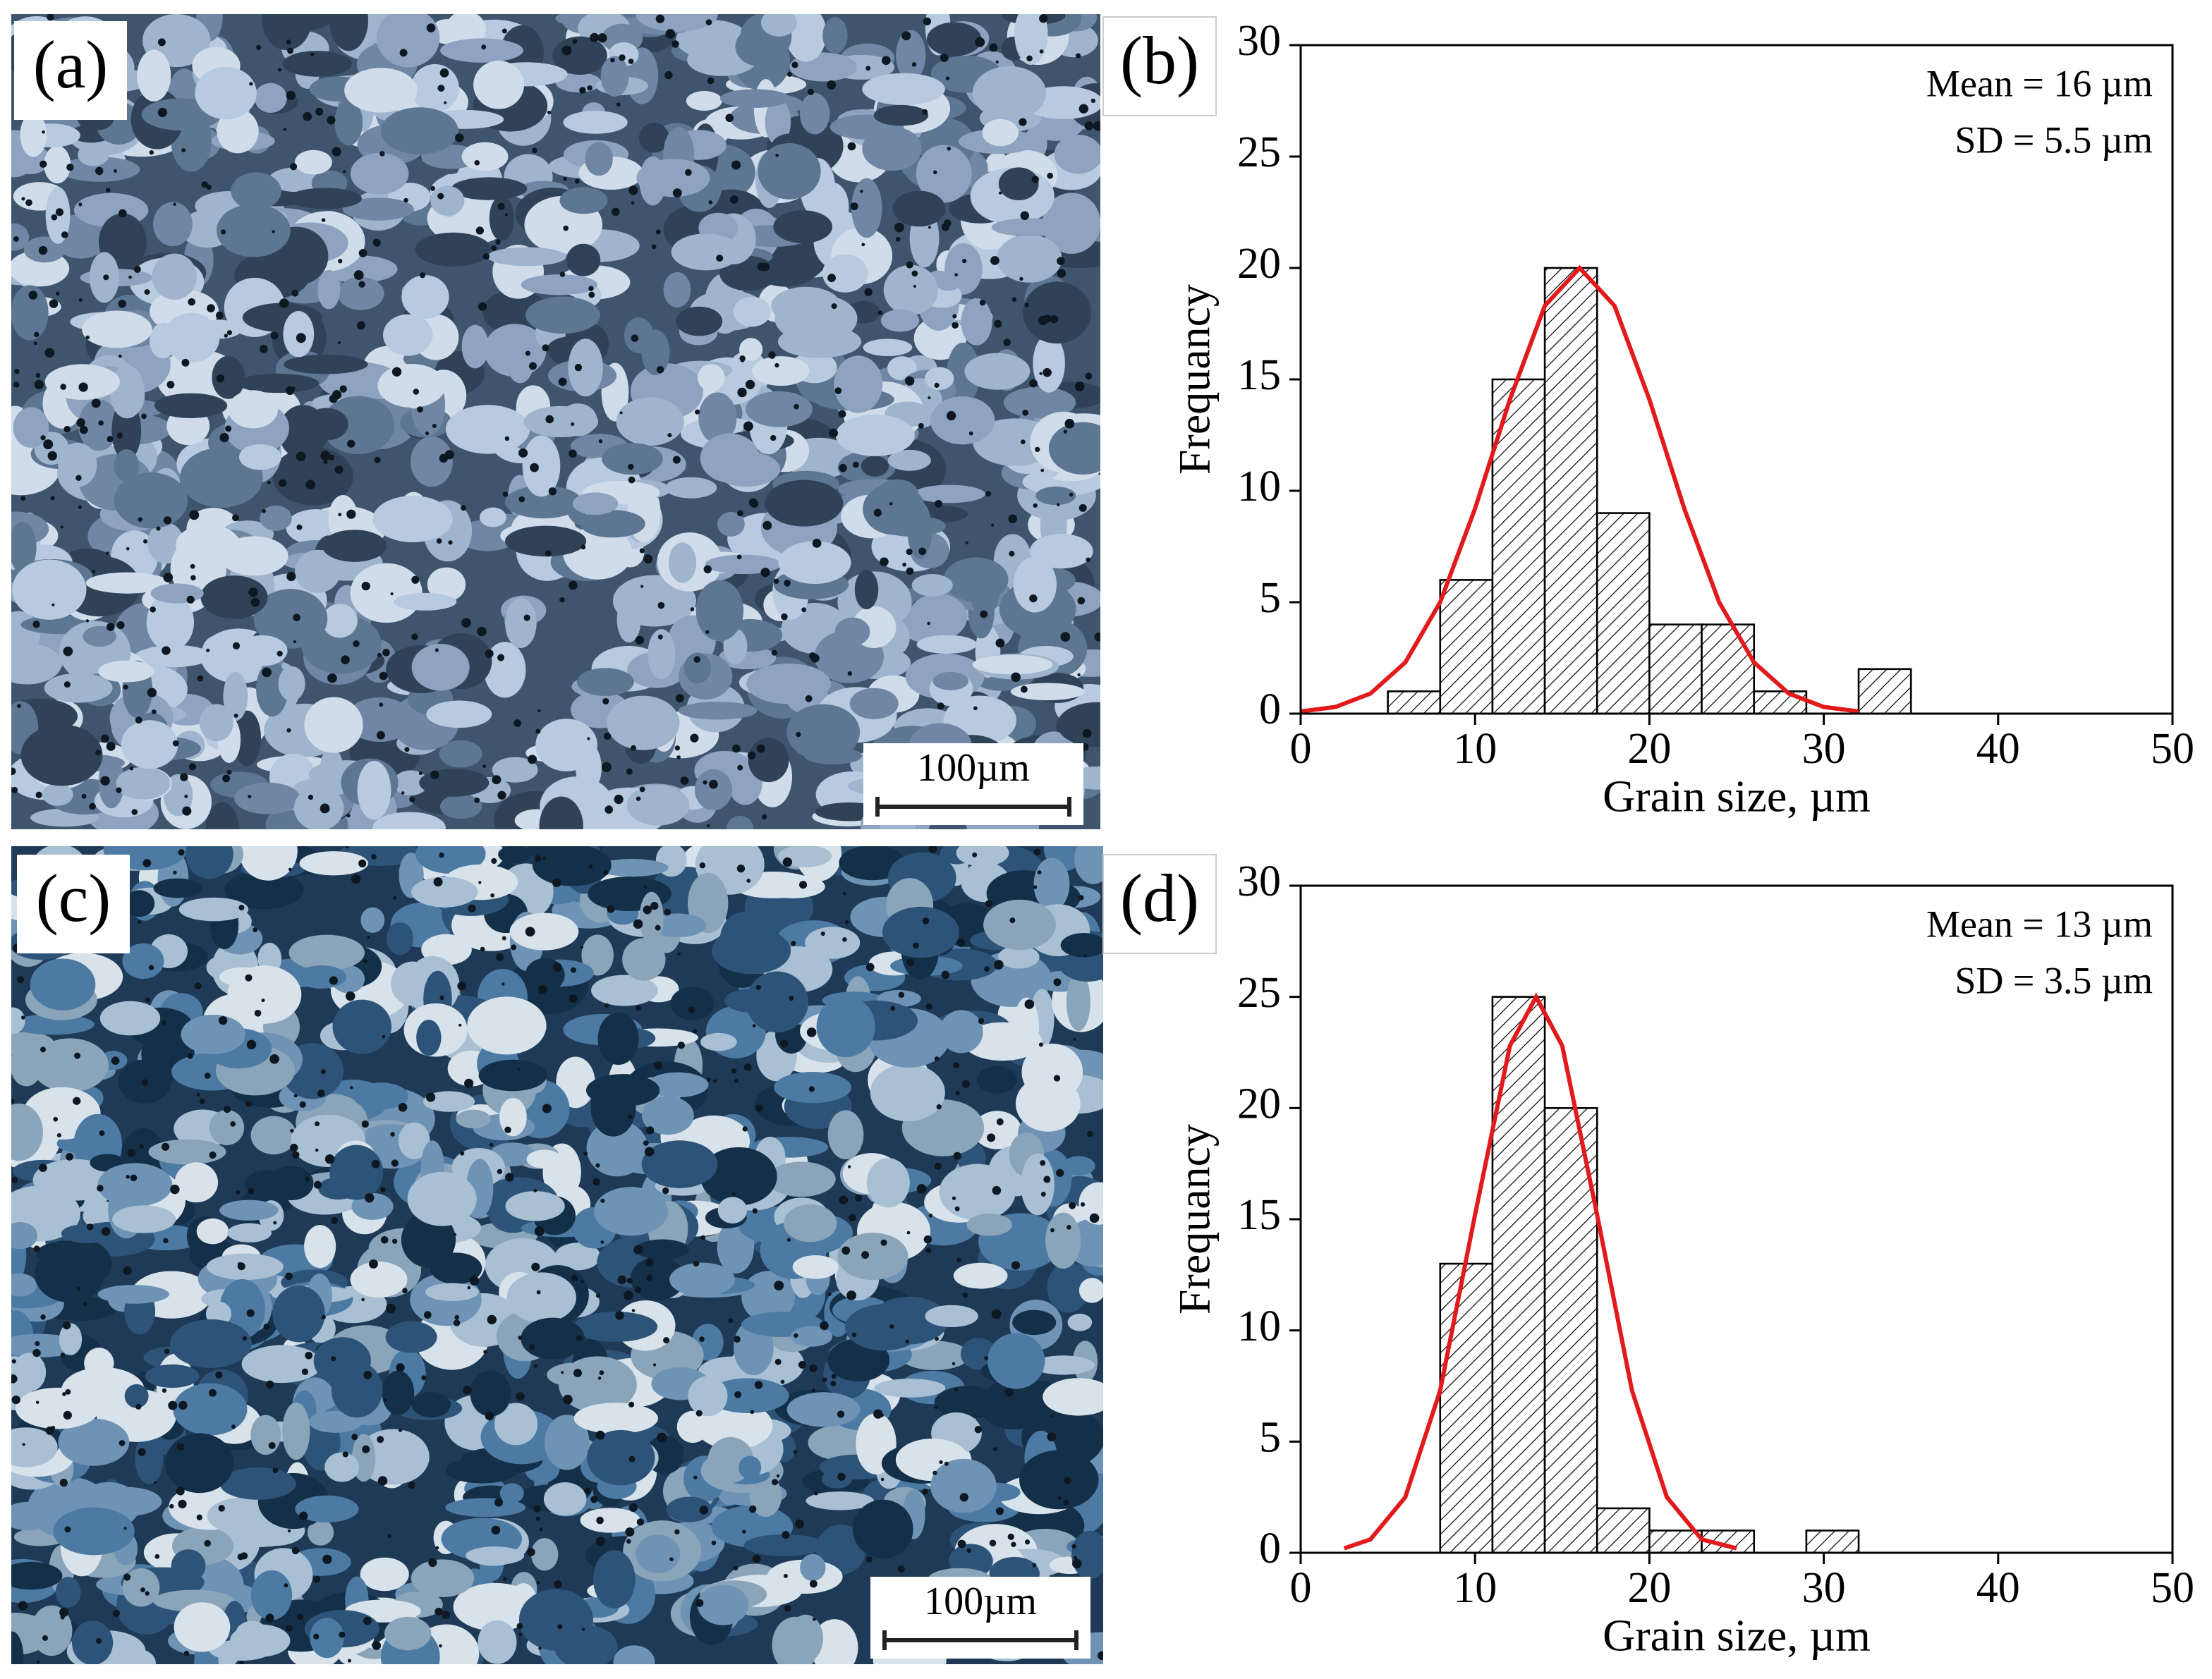 This screenshot has width=2212, height=1679. I want to click on x-tick-label: 40, so click(1998, 749).